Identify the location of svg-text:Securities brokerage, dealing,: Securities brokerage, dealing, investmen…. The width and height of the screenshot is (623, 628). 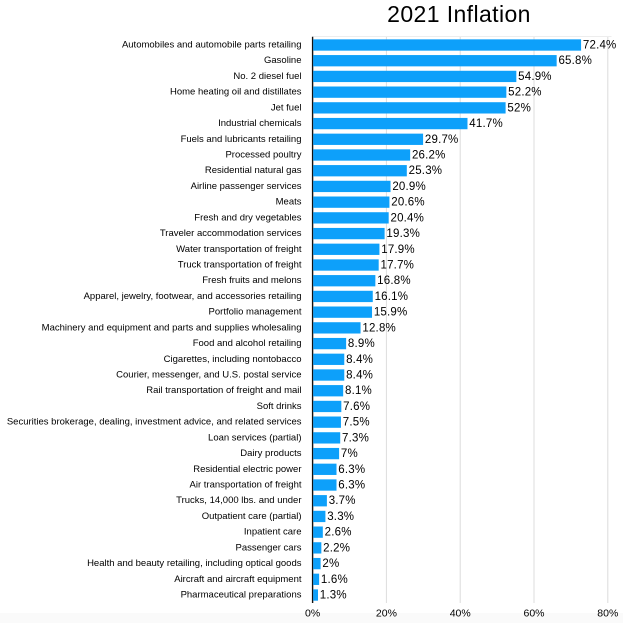
(154, 422).